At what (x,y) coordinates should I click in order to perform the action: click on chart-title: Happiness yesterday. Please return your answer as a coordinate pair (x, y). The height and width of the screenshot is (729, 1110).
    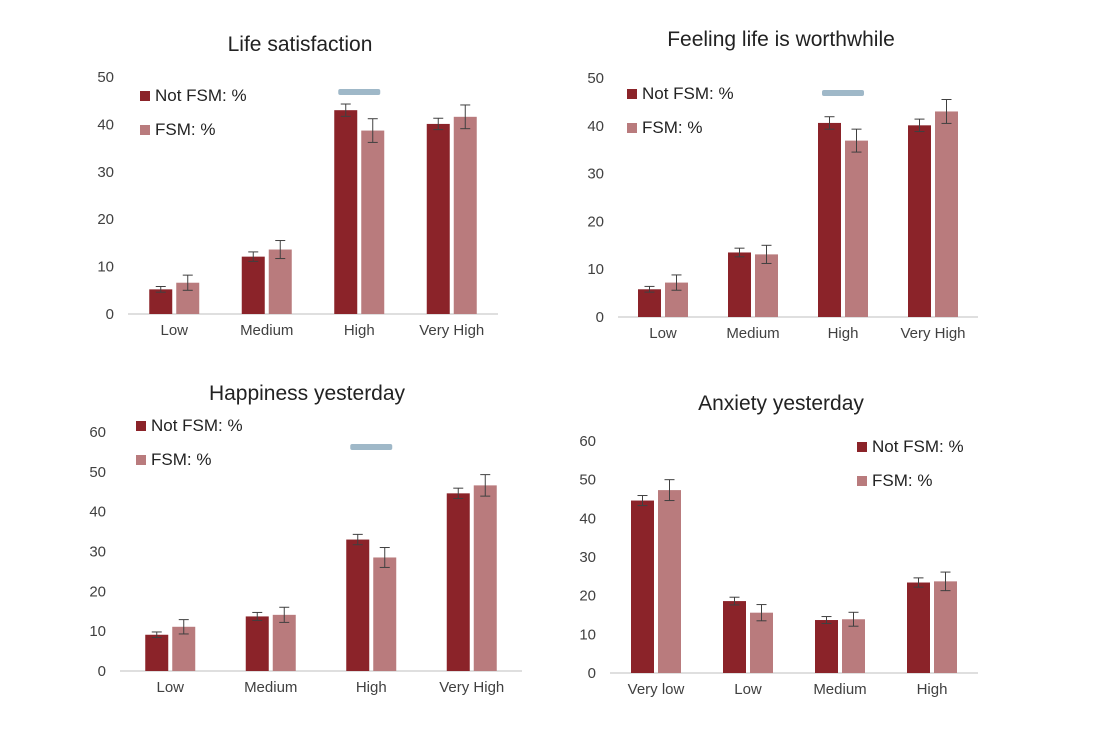
    Looking at the image, I should click on (307, 393).